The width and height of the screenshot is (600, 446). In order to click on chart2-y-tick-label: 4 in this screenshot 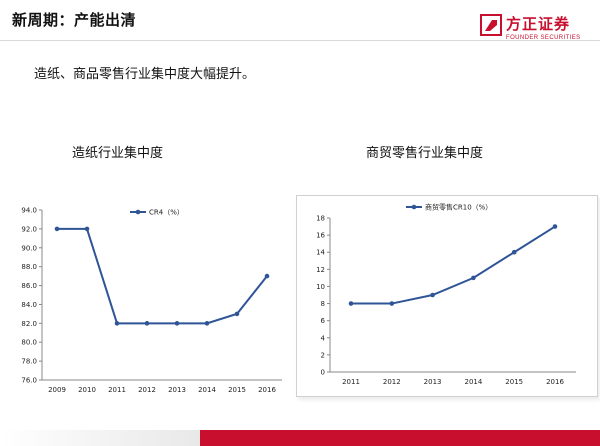, I will do `click(323, 338)`.